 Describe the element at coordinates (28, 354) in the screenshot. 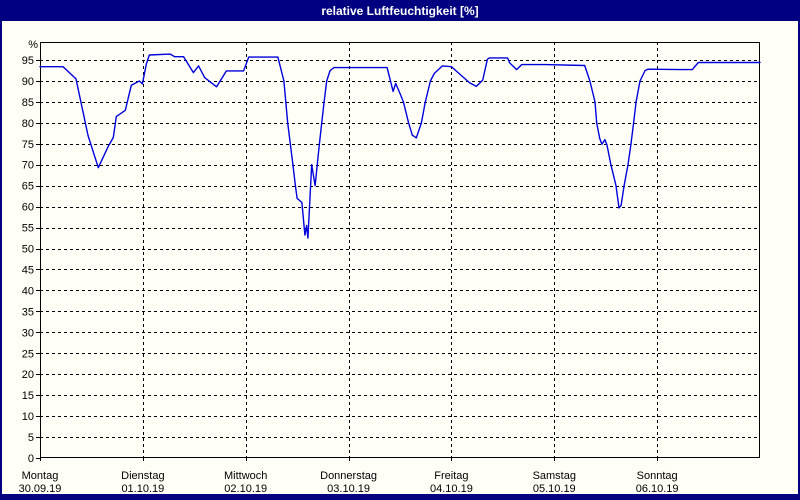

I see `y-tick-label: 25` at that location.